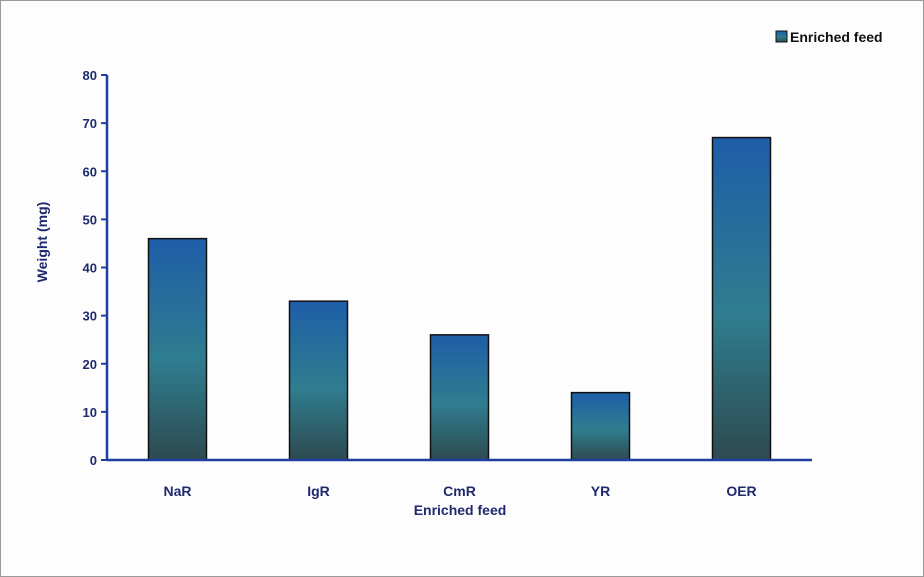 The height and width of the screenshot is (577, 924). What do you see at coordinates (90, 171) in the screenshot?
I see `y-tick-label-60: 60` at bounding box center [90, 171].